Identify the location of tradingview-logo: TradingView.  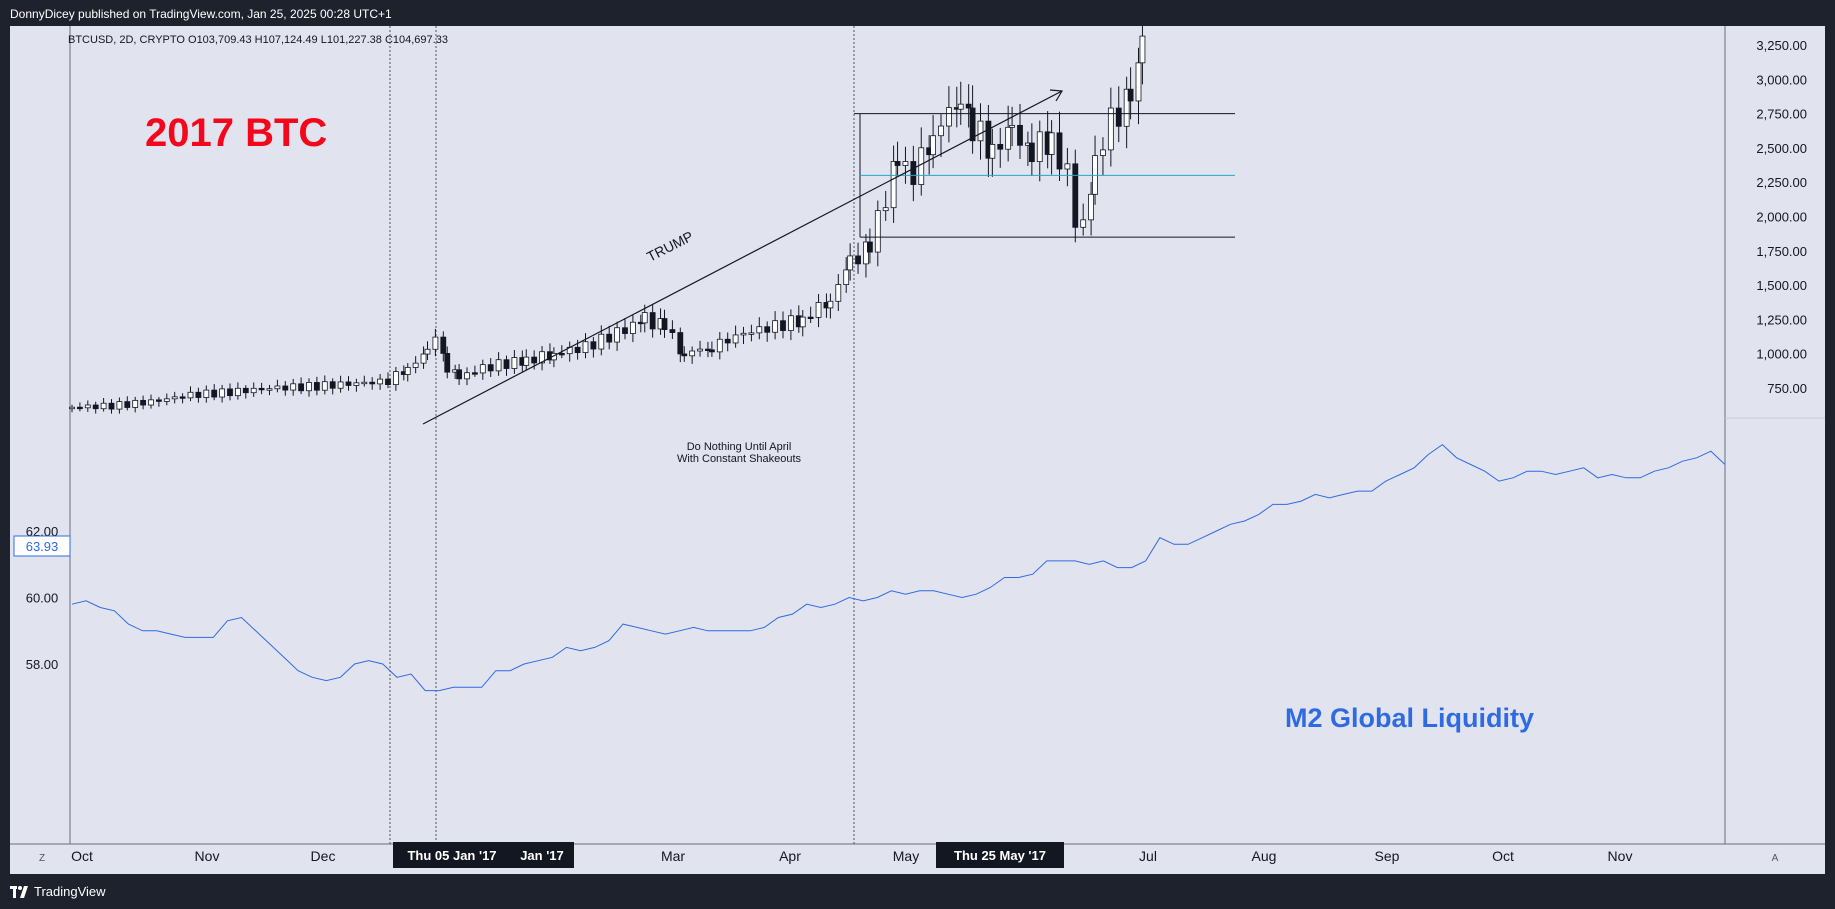
(58, 891).